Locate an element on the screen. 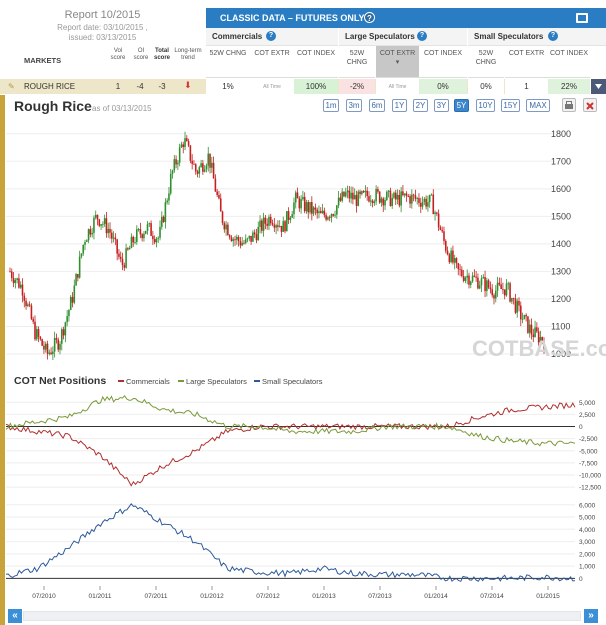  upper-tick-label: 0 is located at coordinates (581, 427).